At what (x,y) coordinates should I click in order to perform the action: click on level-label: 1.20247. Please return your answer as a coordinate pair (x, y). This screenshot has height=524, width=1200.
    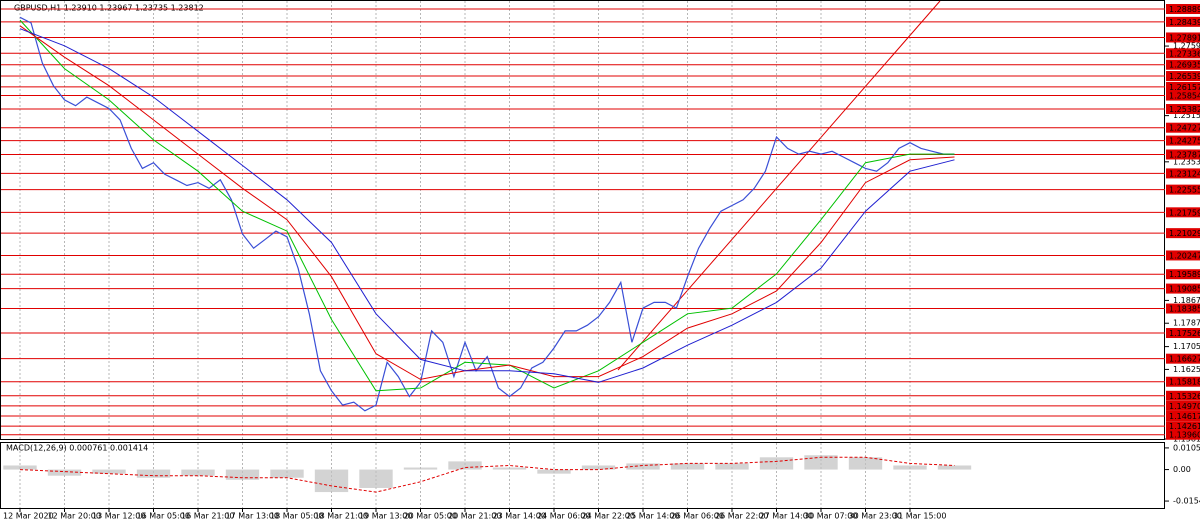
    Looking at the image, I should click on (1184, 255).